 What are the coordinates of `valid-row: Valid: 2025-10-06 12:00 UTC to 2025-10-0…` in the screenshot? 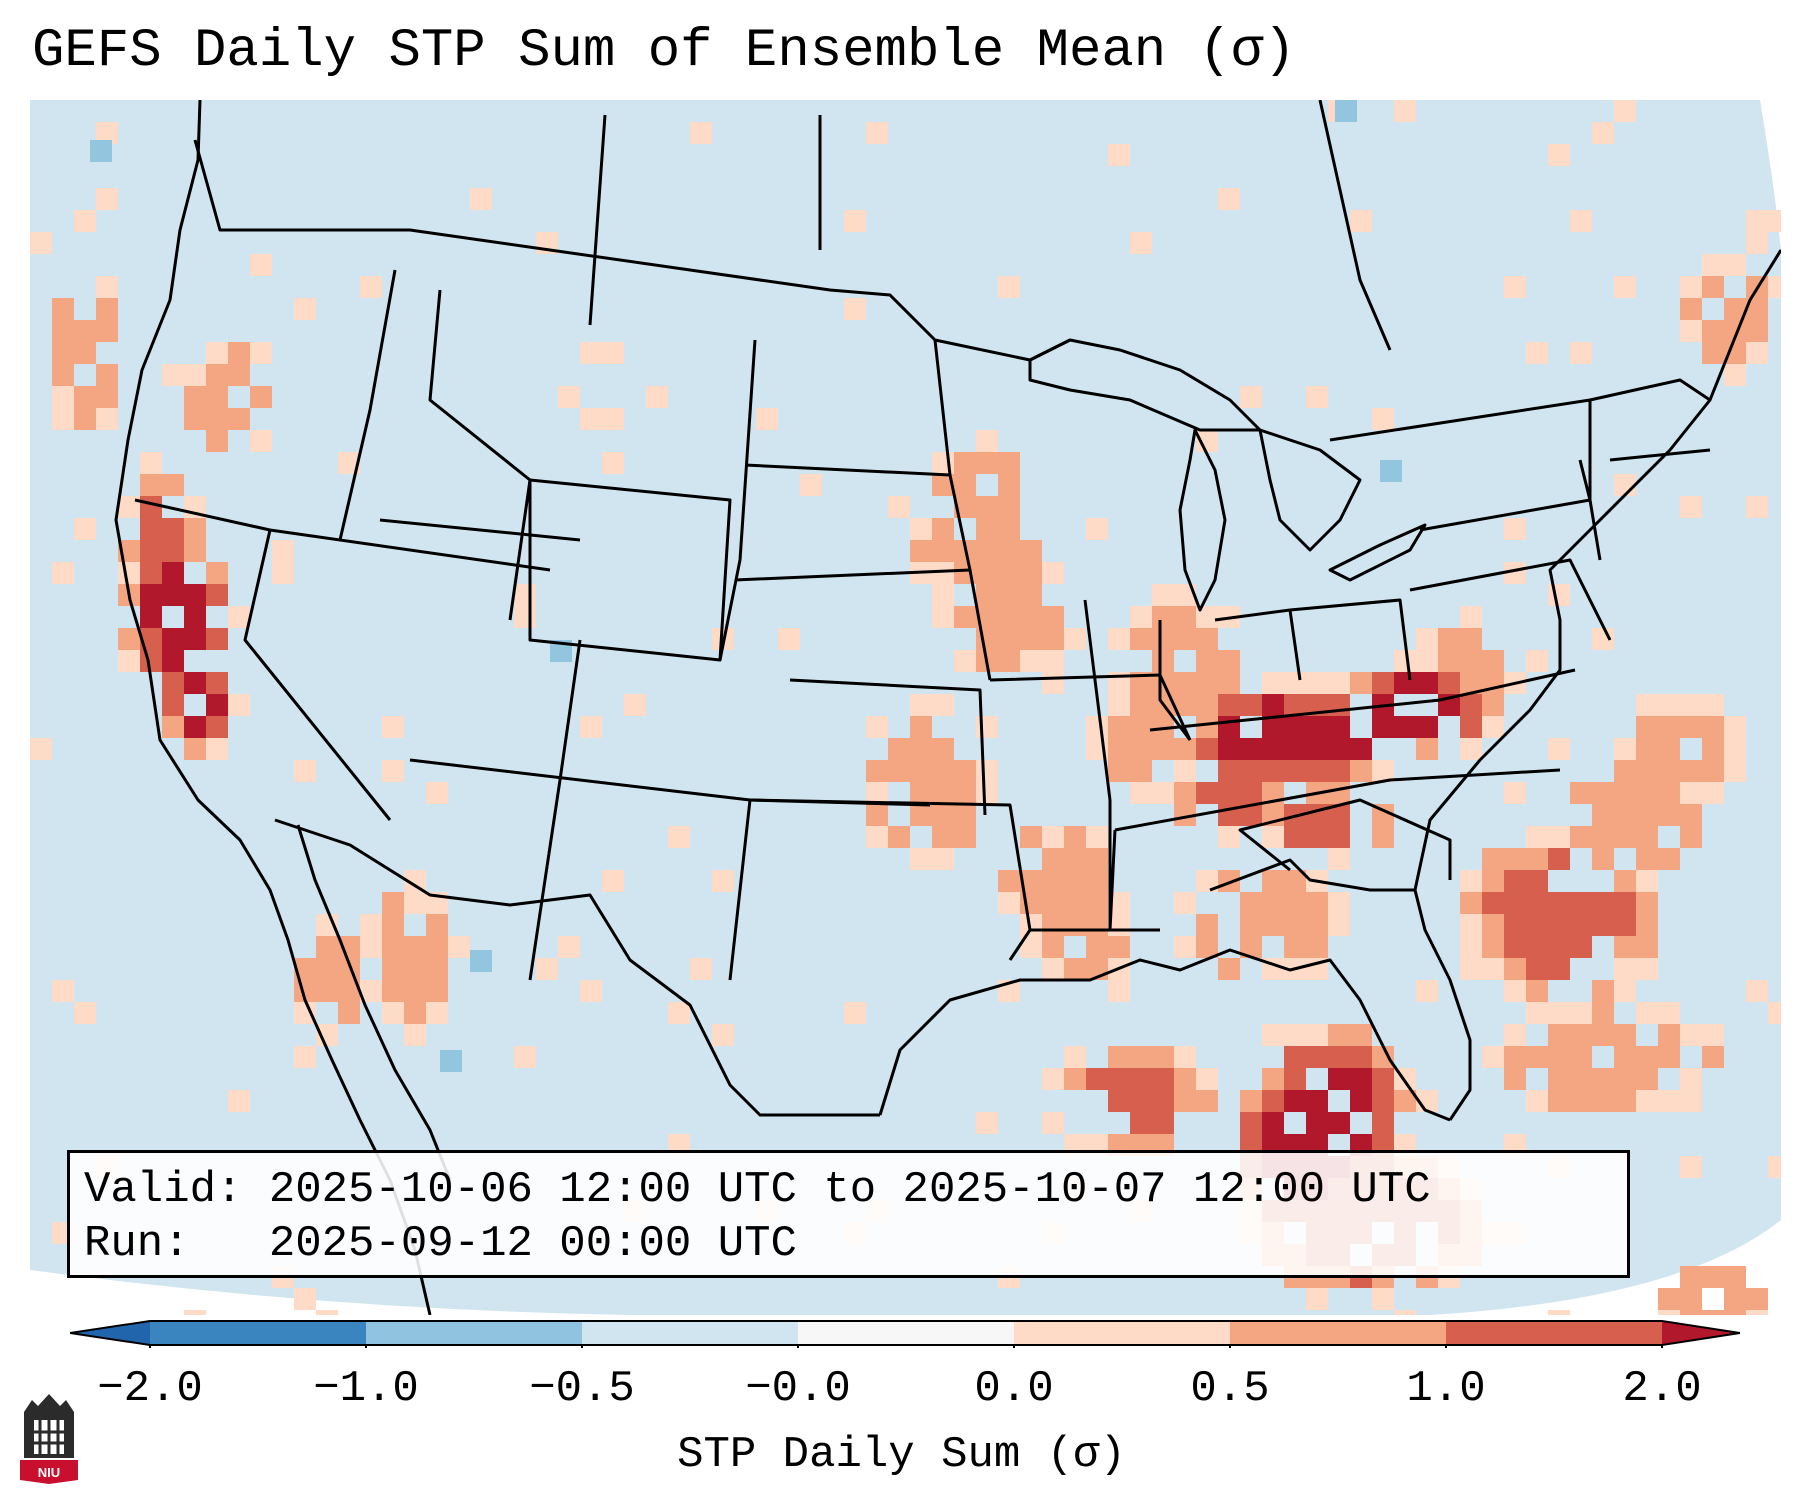 It's located at (848, 1190).